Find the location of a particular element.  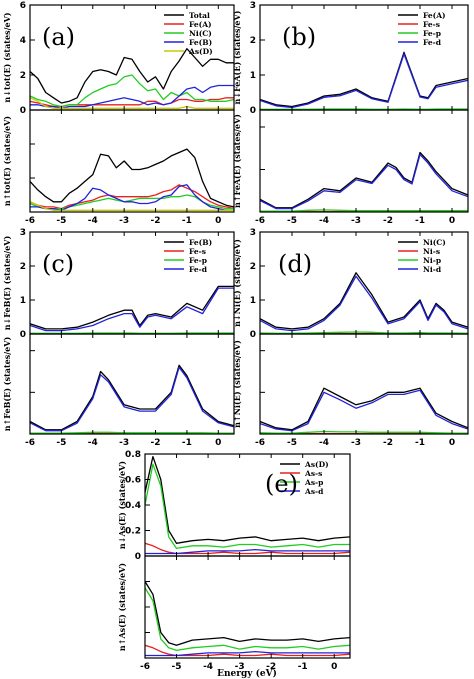

y-axis-label: n↑Ni(E) (states/eV) is located at coordinates (237, 384).